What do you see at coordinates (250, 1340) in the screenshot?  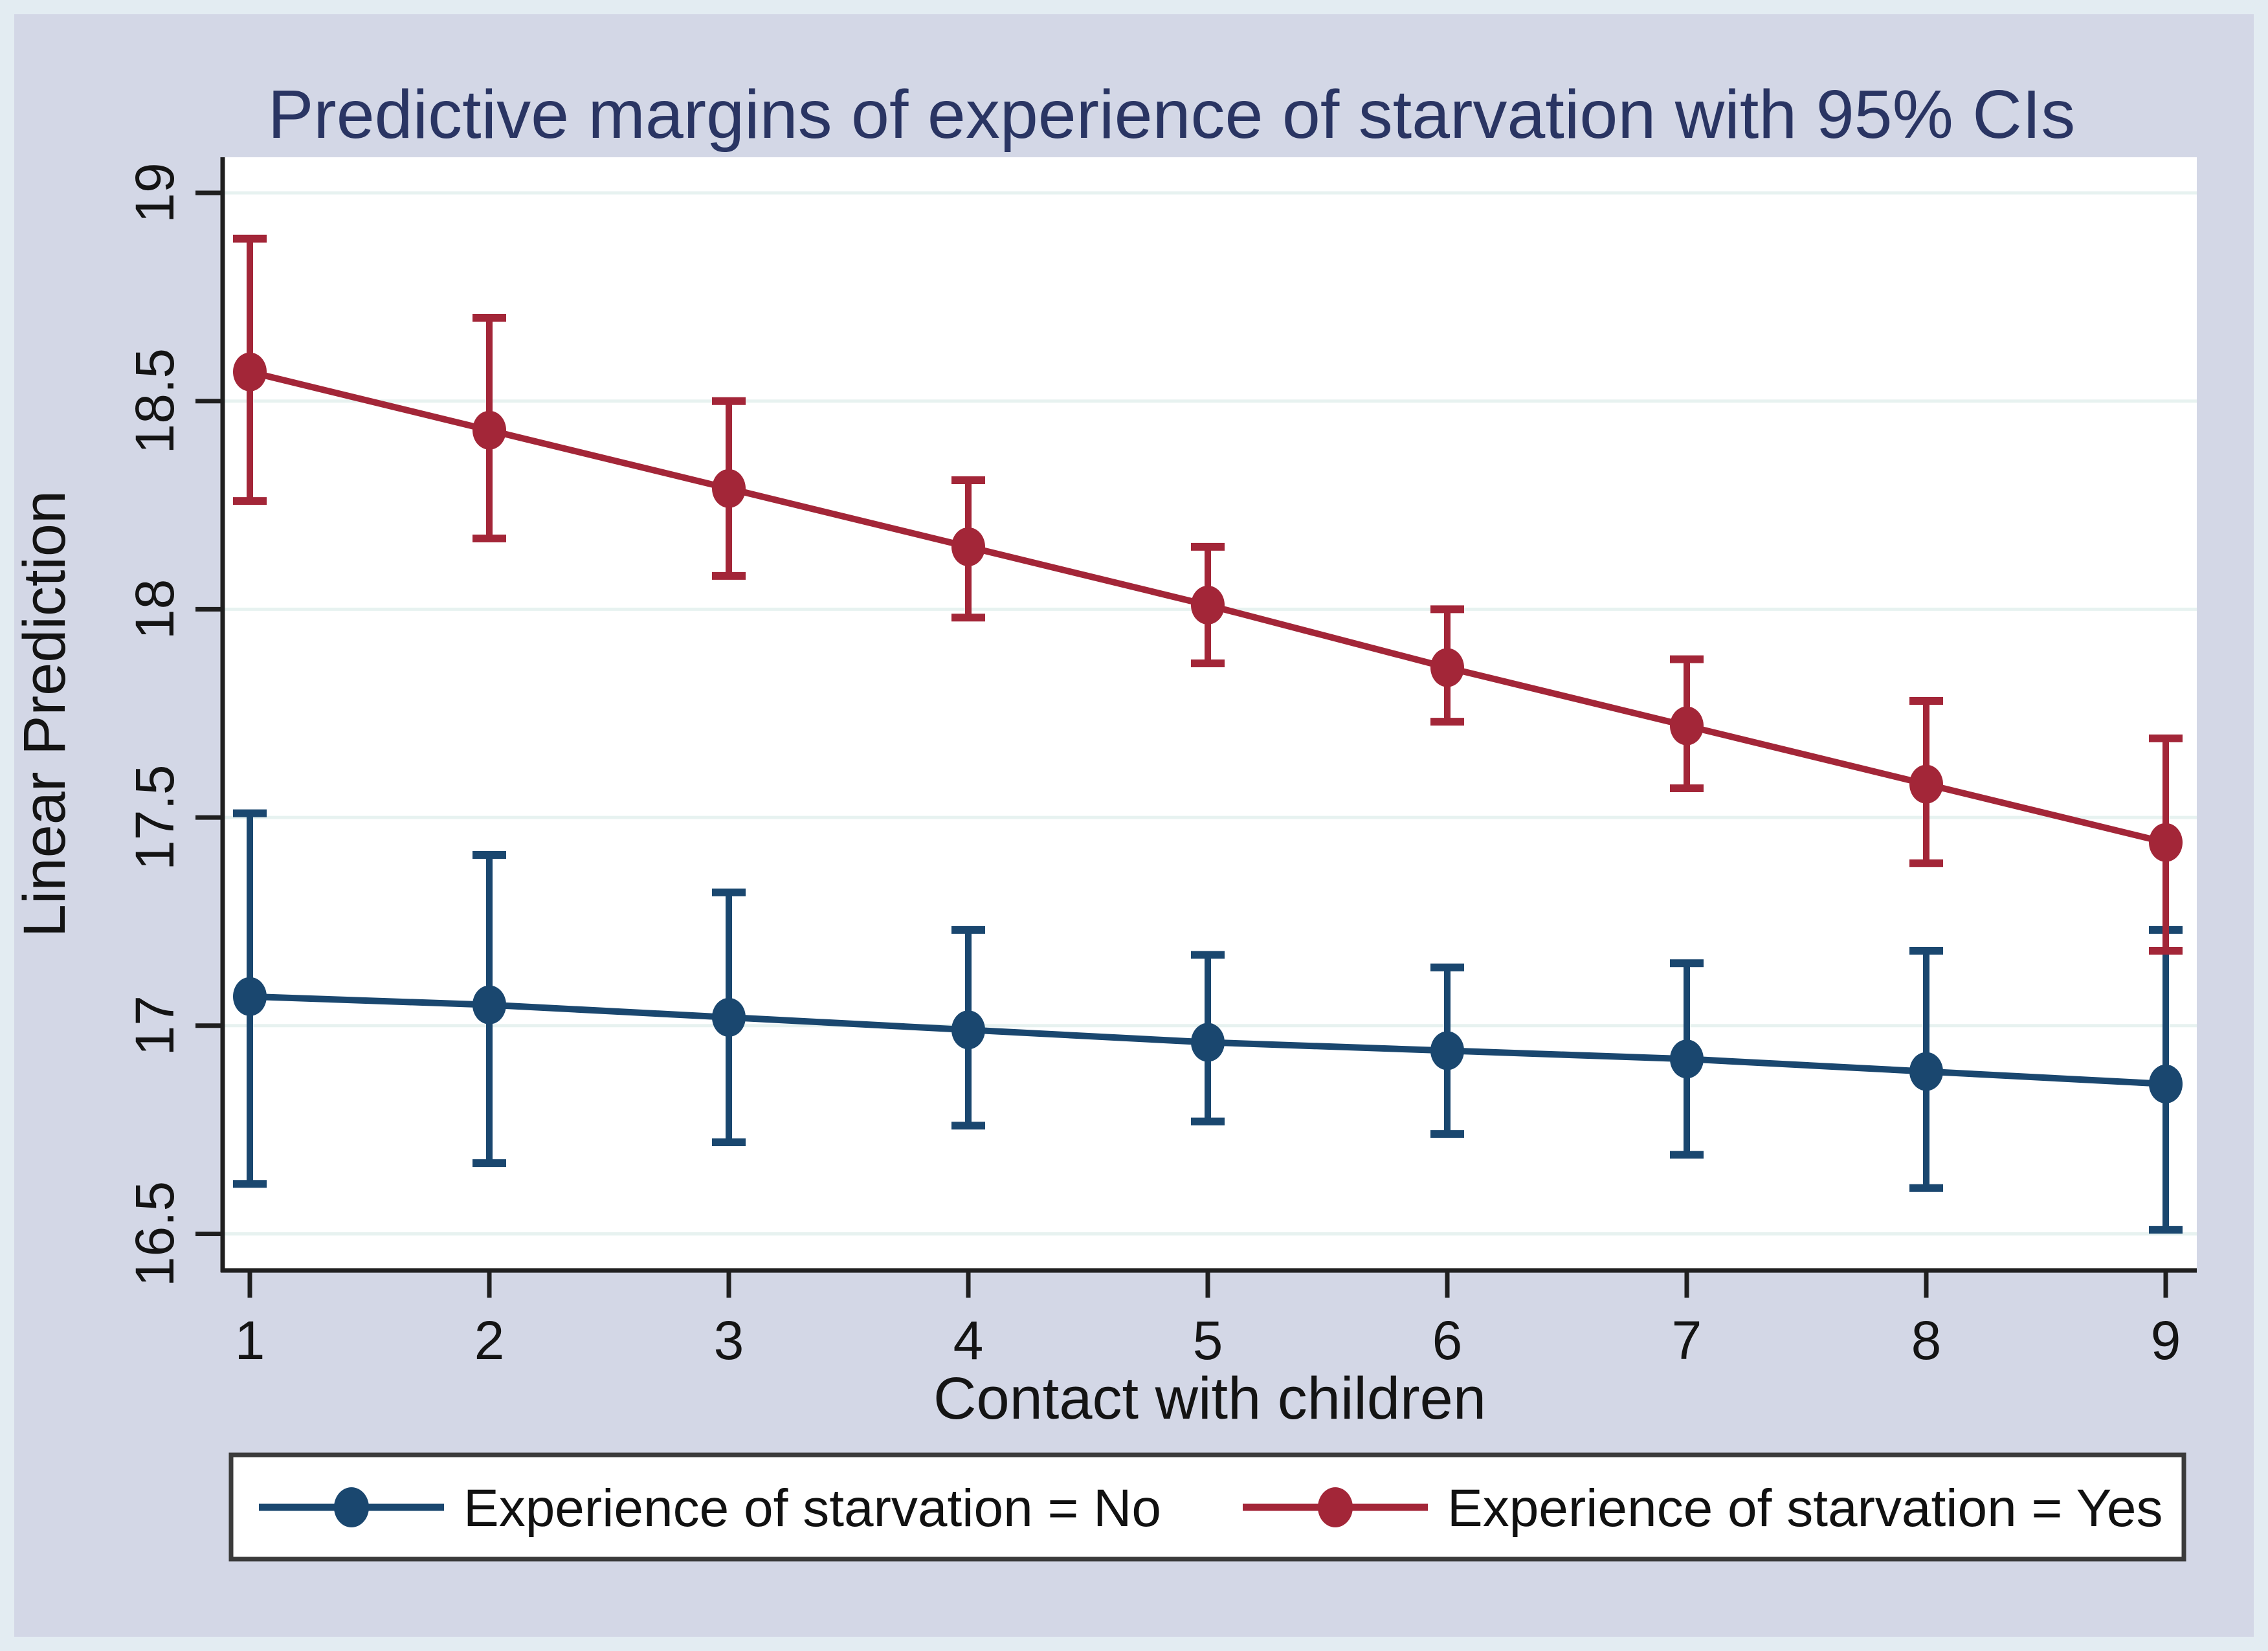 I see `x-tick-label: 1` at bounding box center [250, 1340].